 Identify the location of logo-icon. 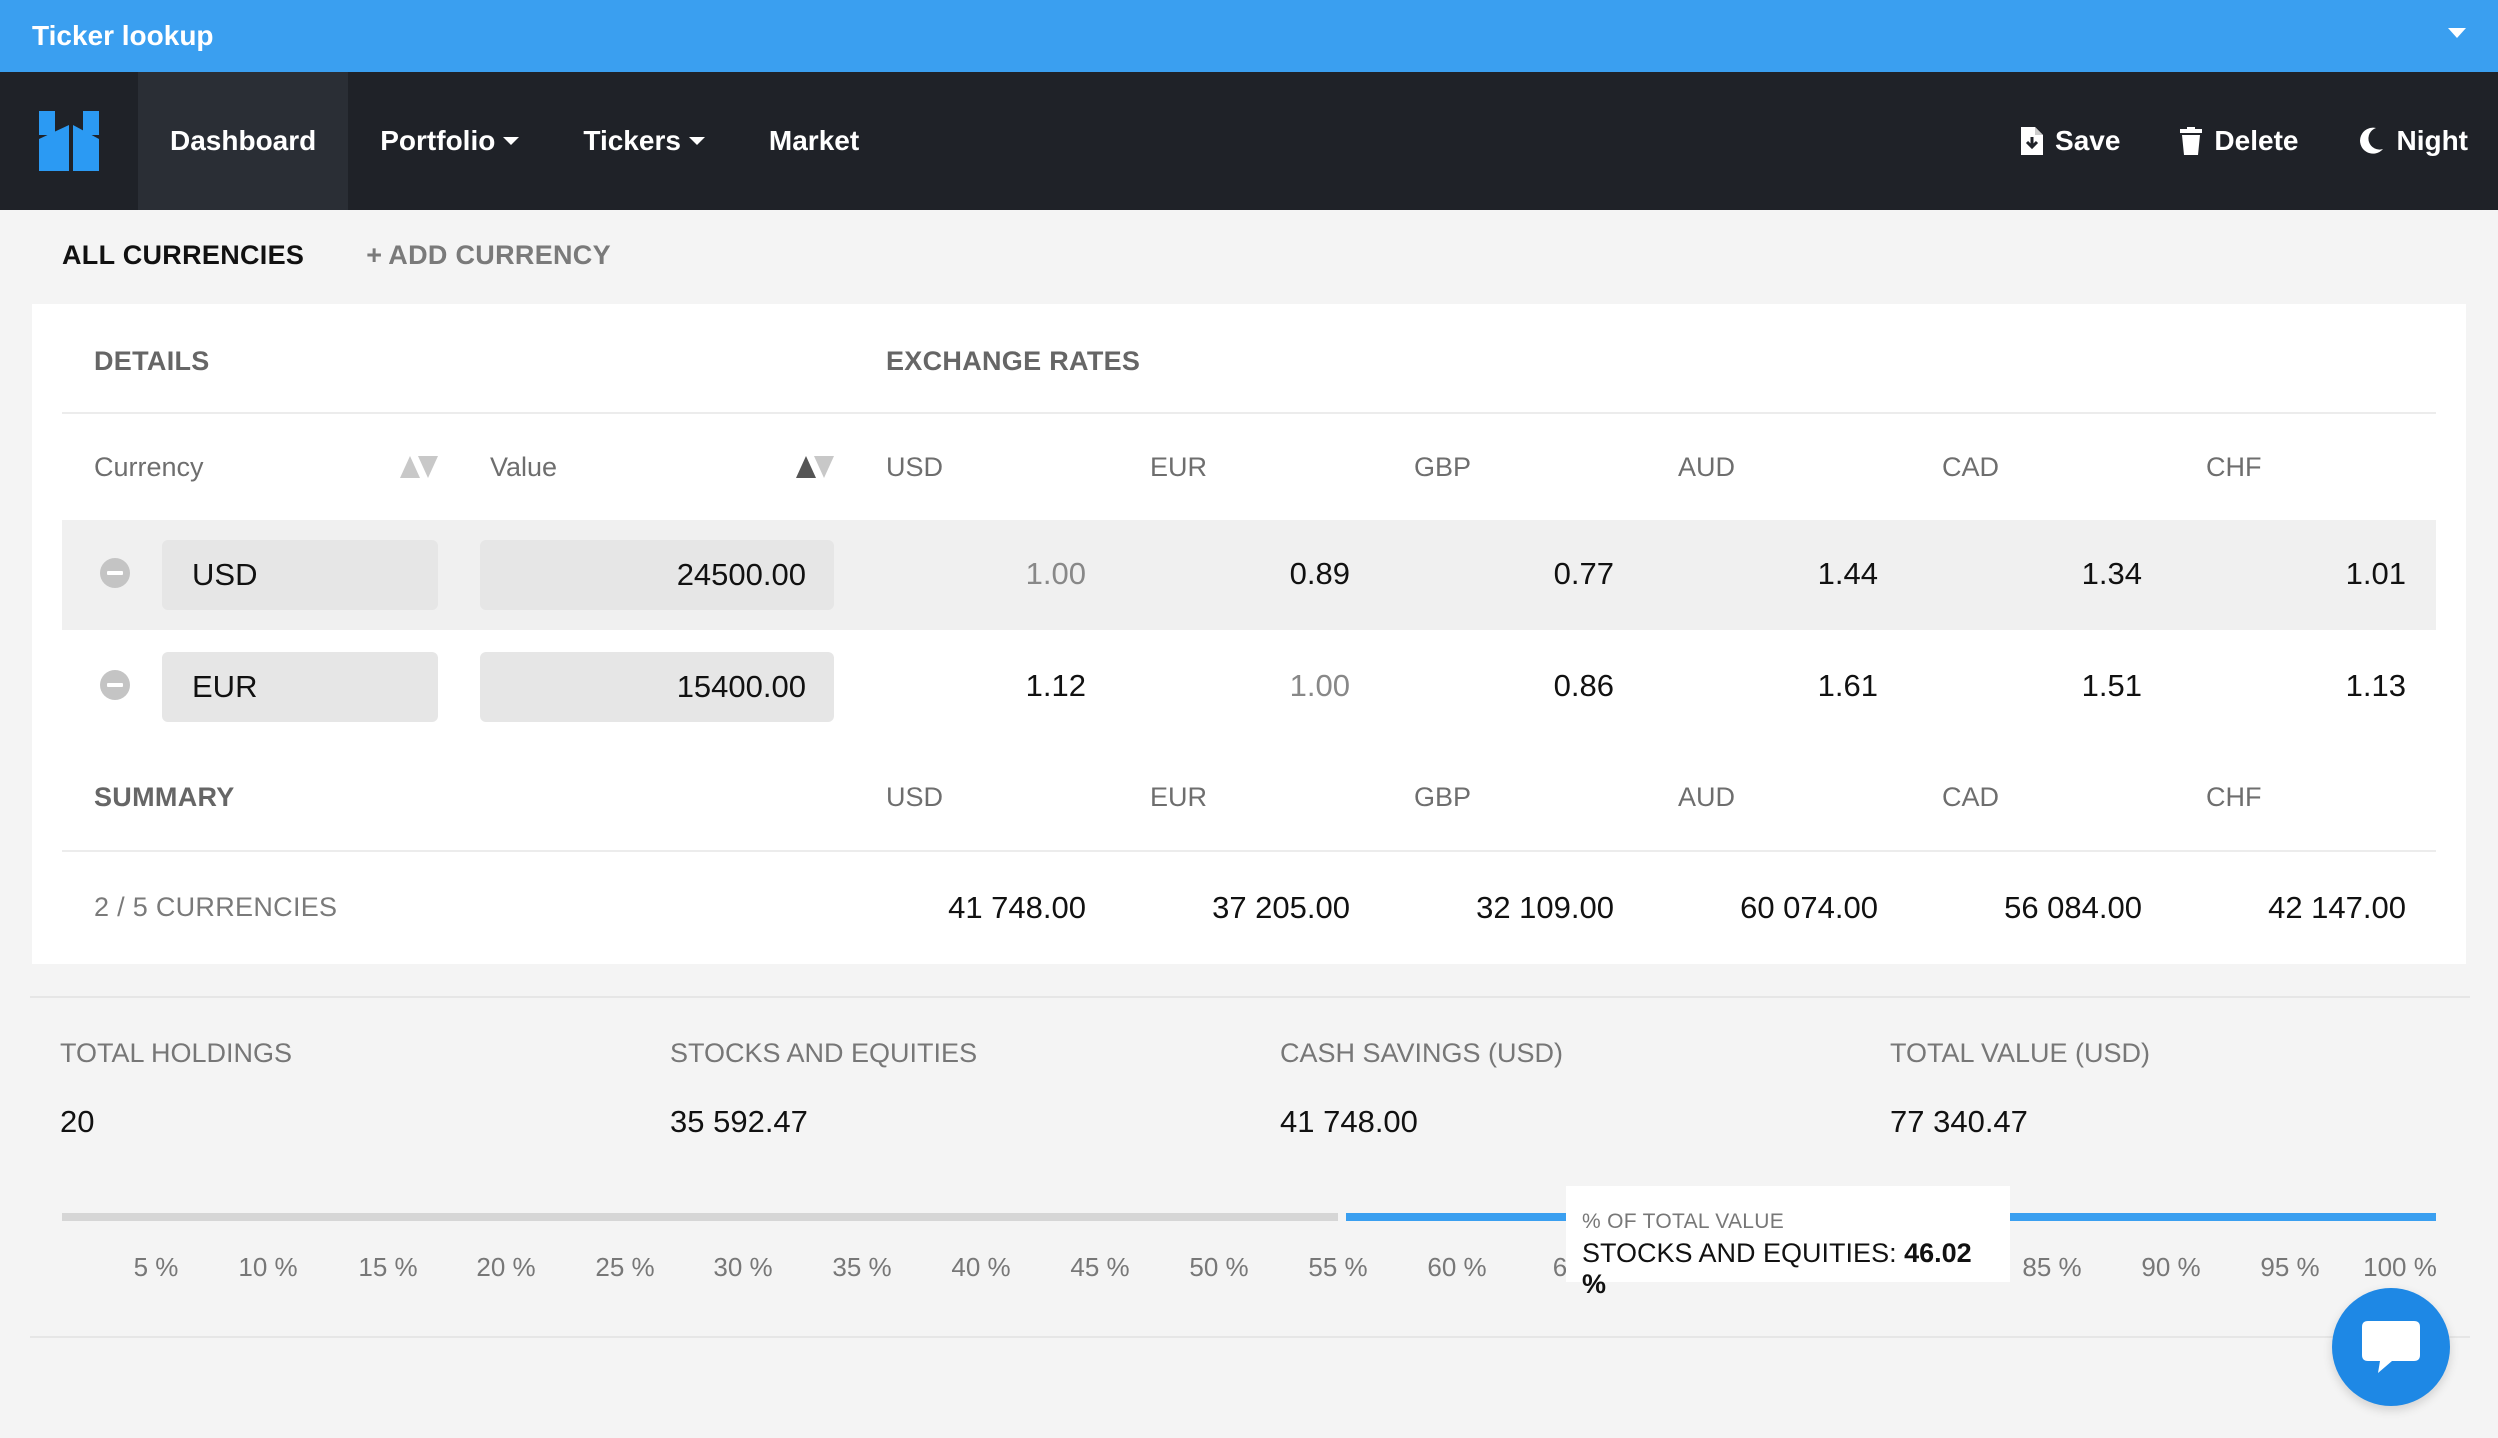
(69, 141).